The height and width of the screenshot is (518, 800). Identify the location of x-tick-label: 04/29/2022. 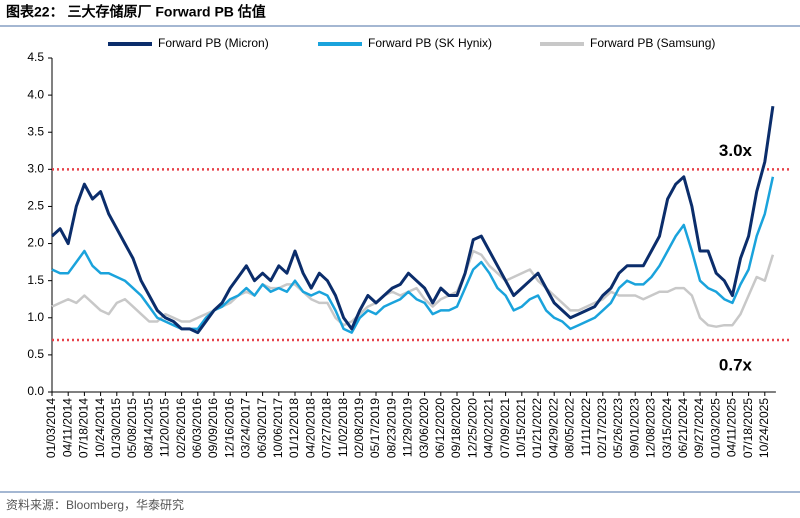
(553, 428).